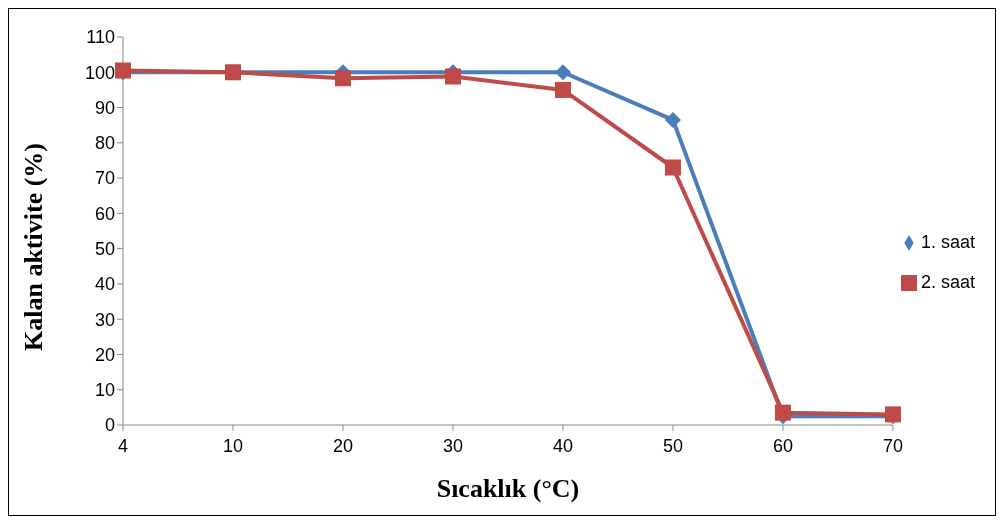 This screenshot has width=1004, height=524. I want to click on y-tick-label: 10, so click(104, 390).